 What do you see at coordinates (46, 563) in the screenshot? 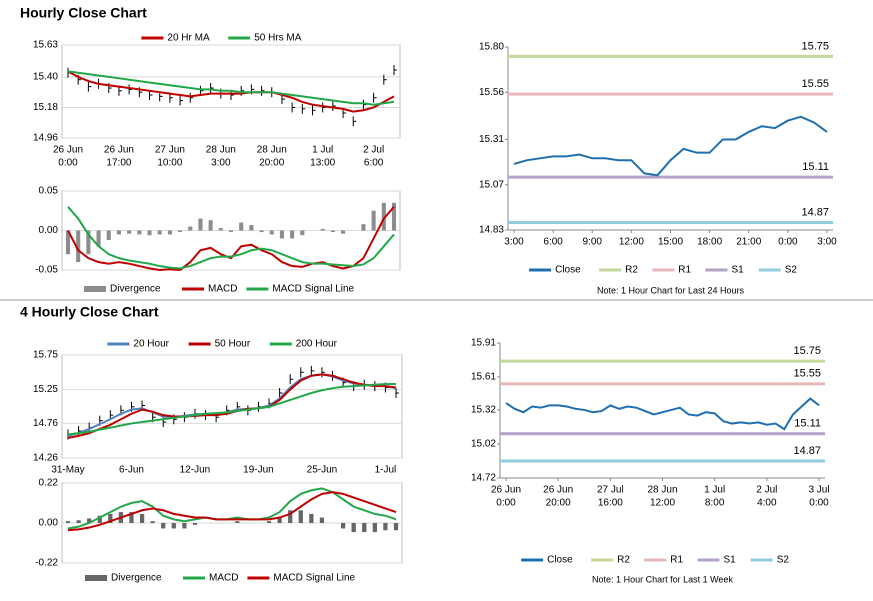
I see `y-tick-label: -0.22` at bounding box center [46, 563].